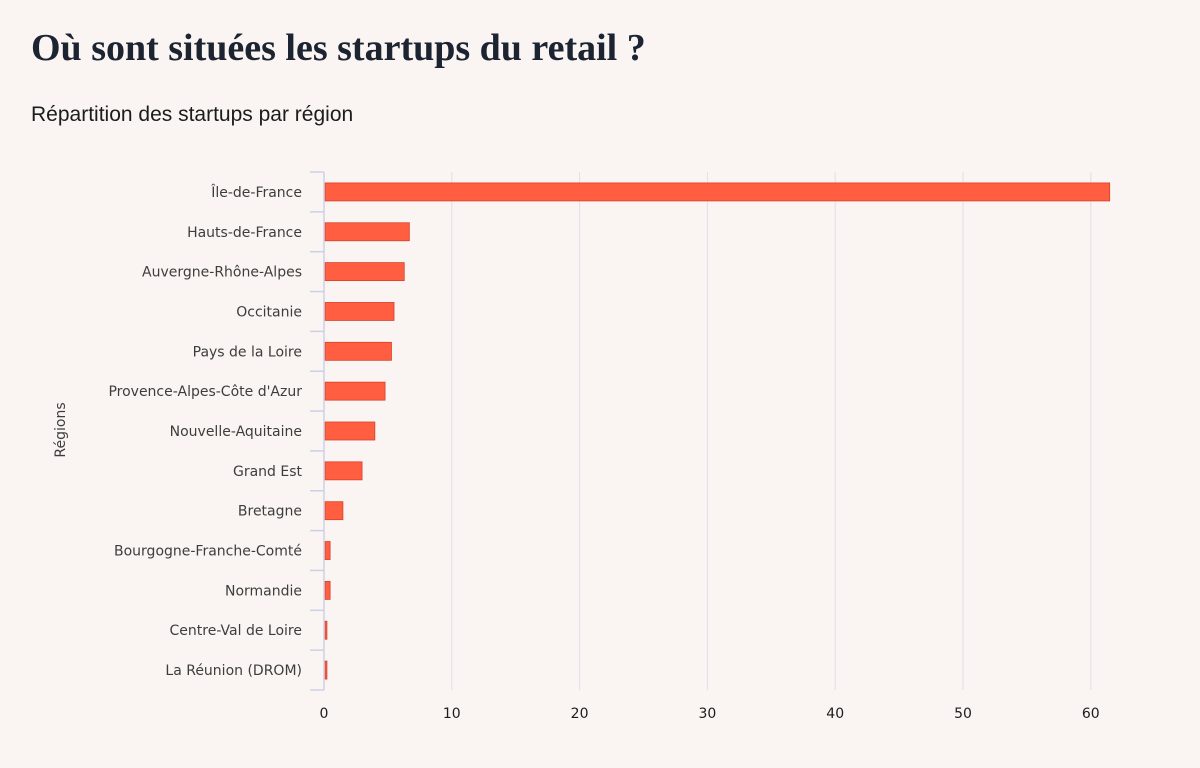 Image resolution: width=1200 pixels, height=768 pixels. I want to click on x-tick-labels: 0 10 20 30 40 50 60, so click(710, 714).